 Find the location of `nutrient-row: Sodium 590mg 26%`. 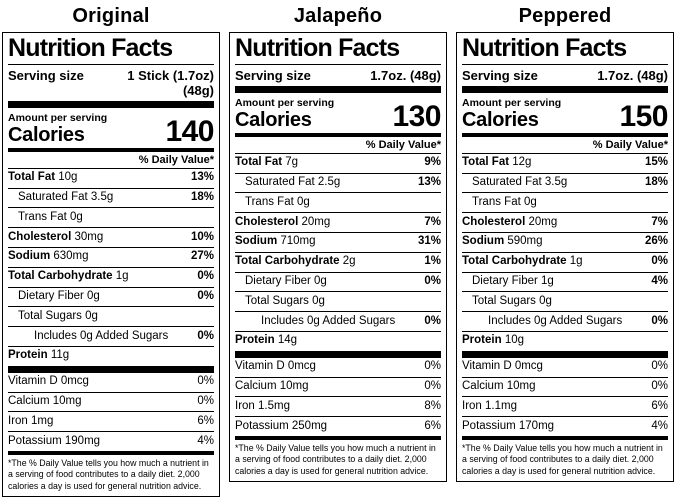

nutrient-row: Sodium 590mg 26% is located at coordinates (565, 241).